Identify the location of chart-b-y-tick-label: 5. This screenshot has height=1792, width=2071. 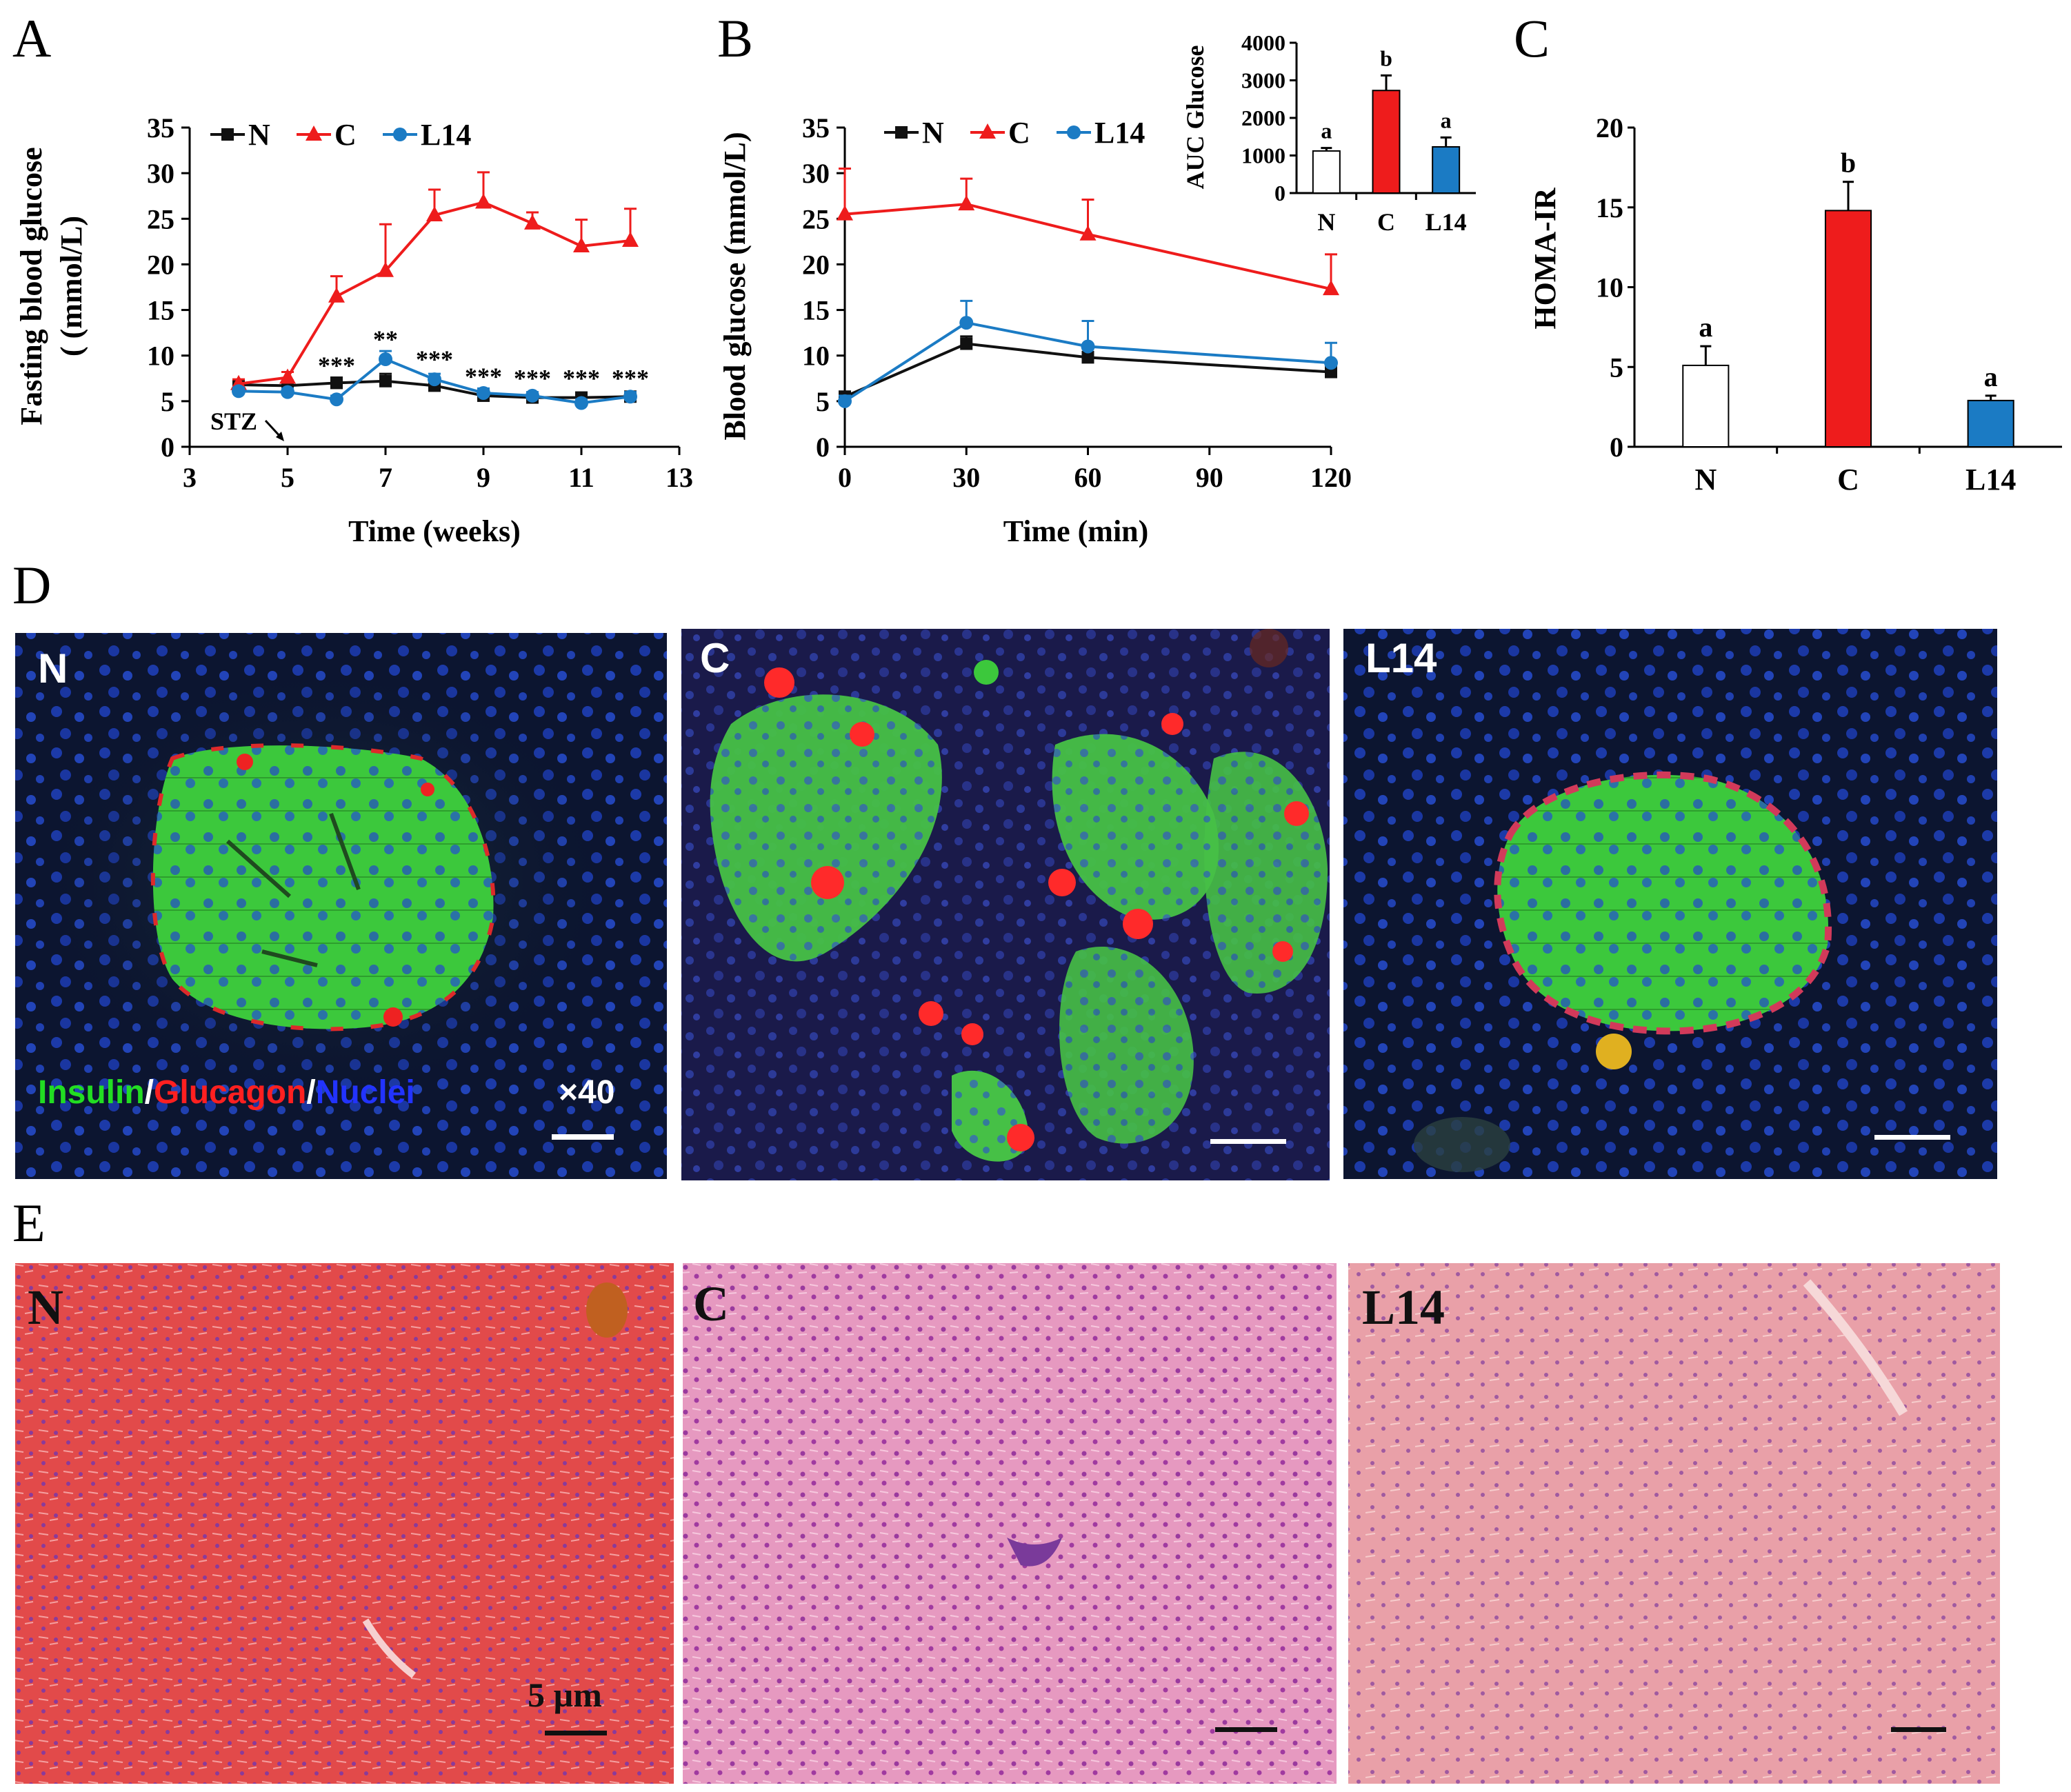
(823, 401).